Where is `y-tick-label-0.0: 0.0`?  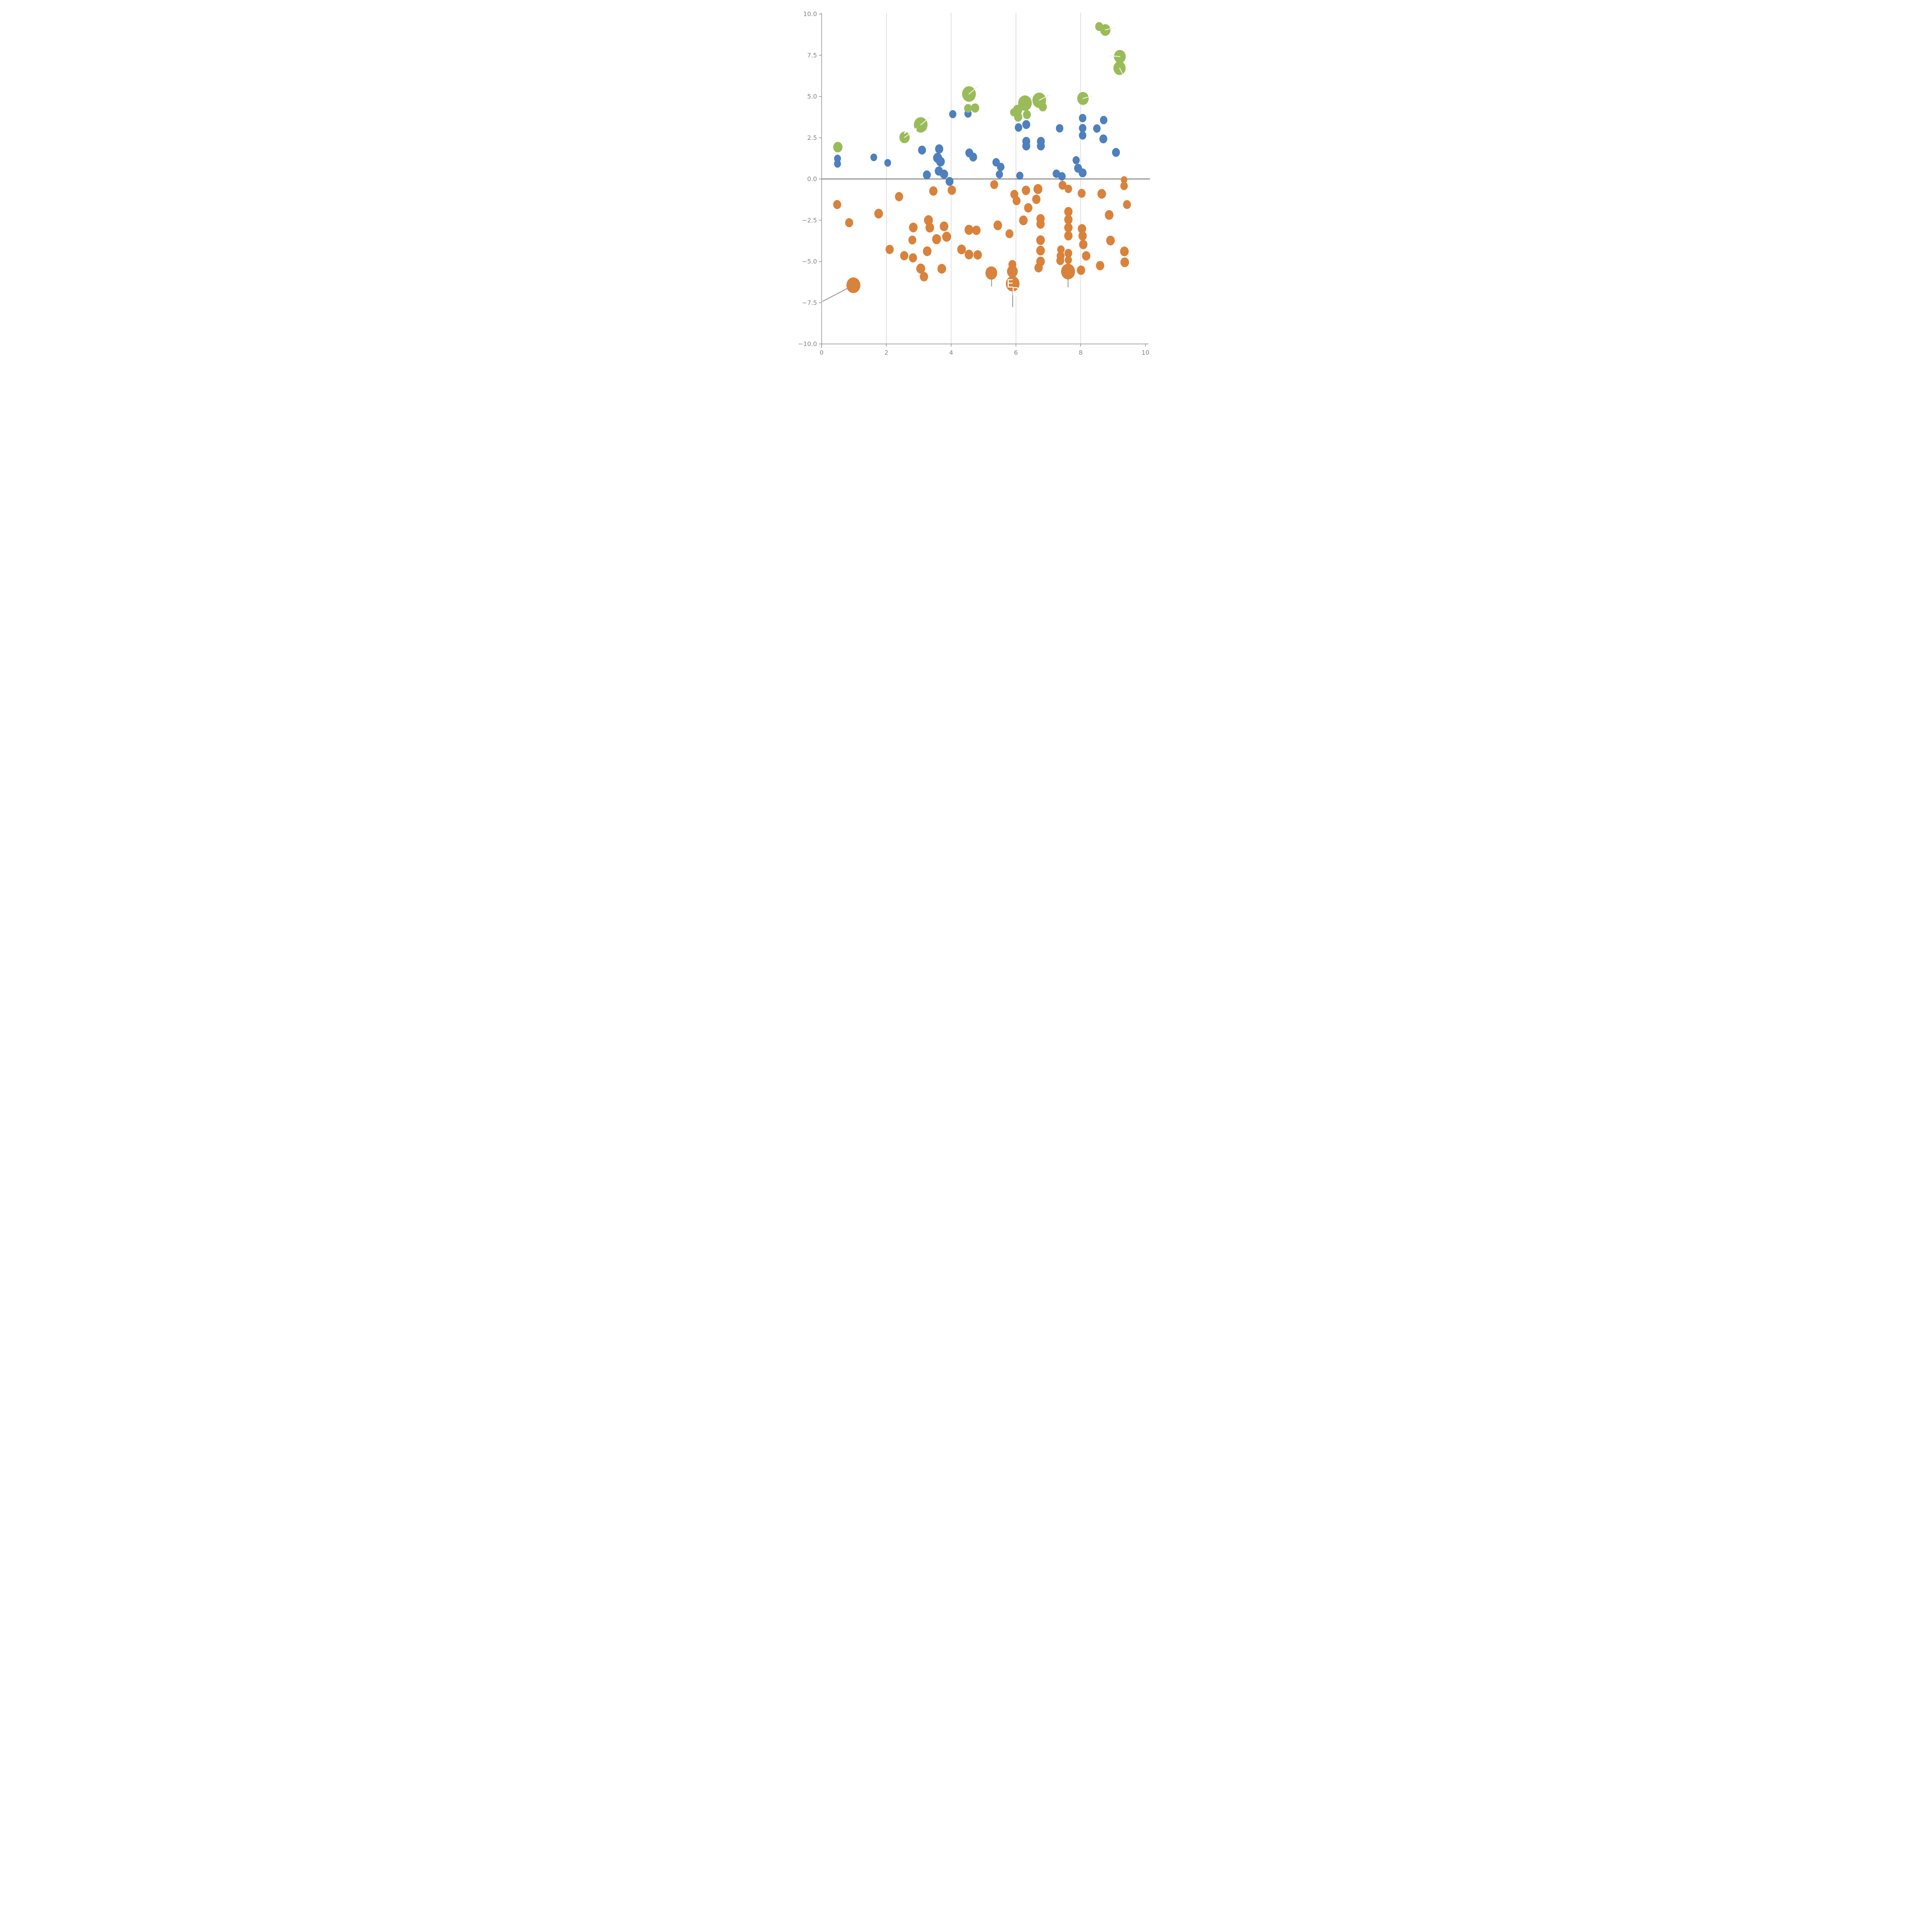
y-tick-label-0.0: 0.0 is located at coordinates (812, 179).